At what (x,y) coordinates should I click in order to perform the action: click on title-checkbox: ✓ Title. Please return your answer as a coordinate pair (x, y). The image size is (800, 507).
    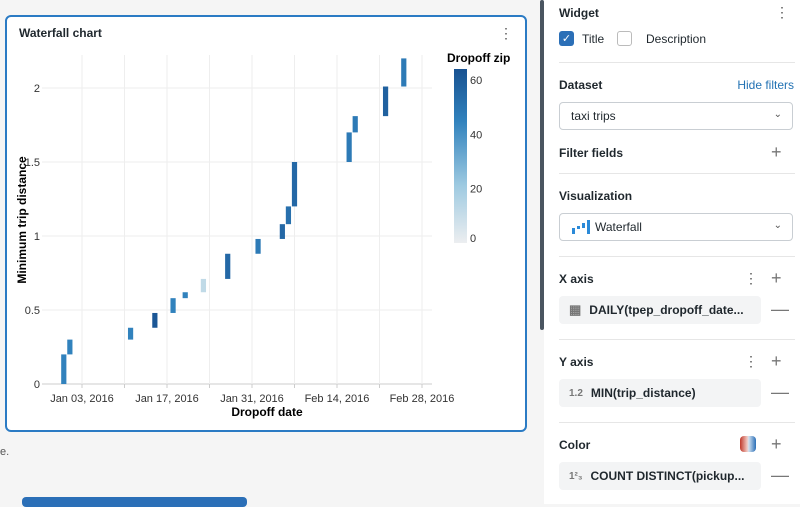
    Looking at the image, I should click on (581, 38).